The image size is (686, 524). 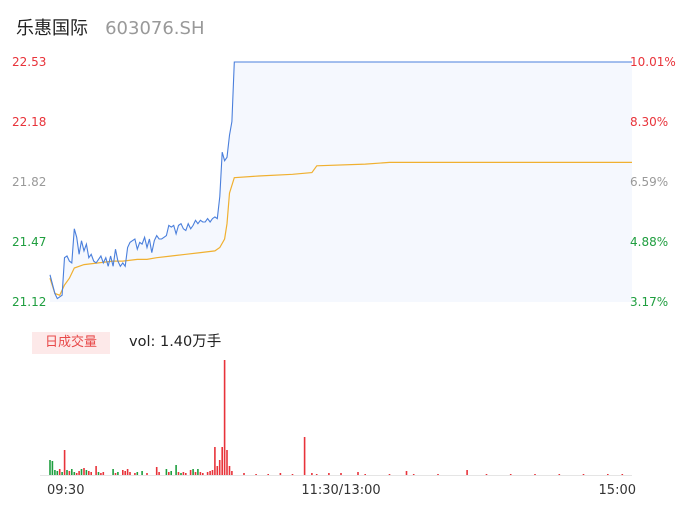 I want to click on price-tick-label: 22.18, so click(x=29, y=122).